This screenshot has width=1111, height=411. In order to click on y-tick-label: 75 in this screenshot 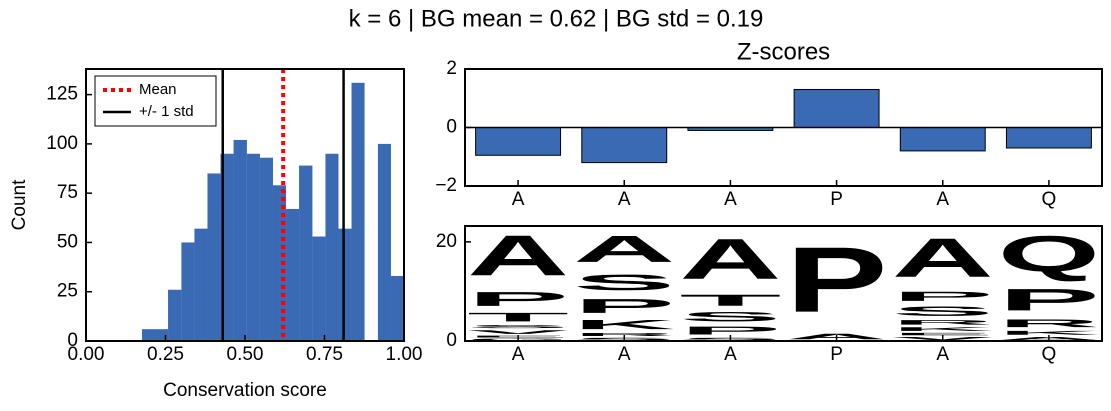, I will do `click(67, 192)`.